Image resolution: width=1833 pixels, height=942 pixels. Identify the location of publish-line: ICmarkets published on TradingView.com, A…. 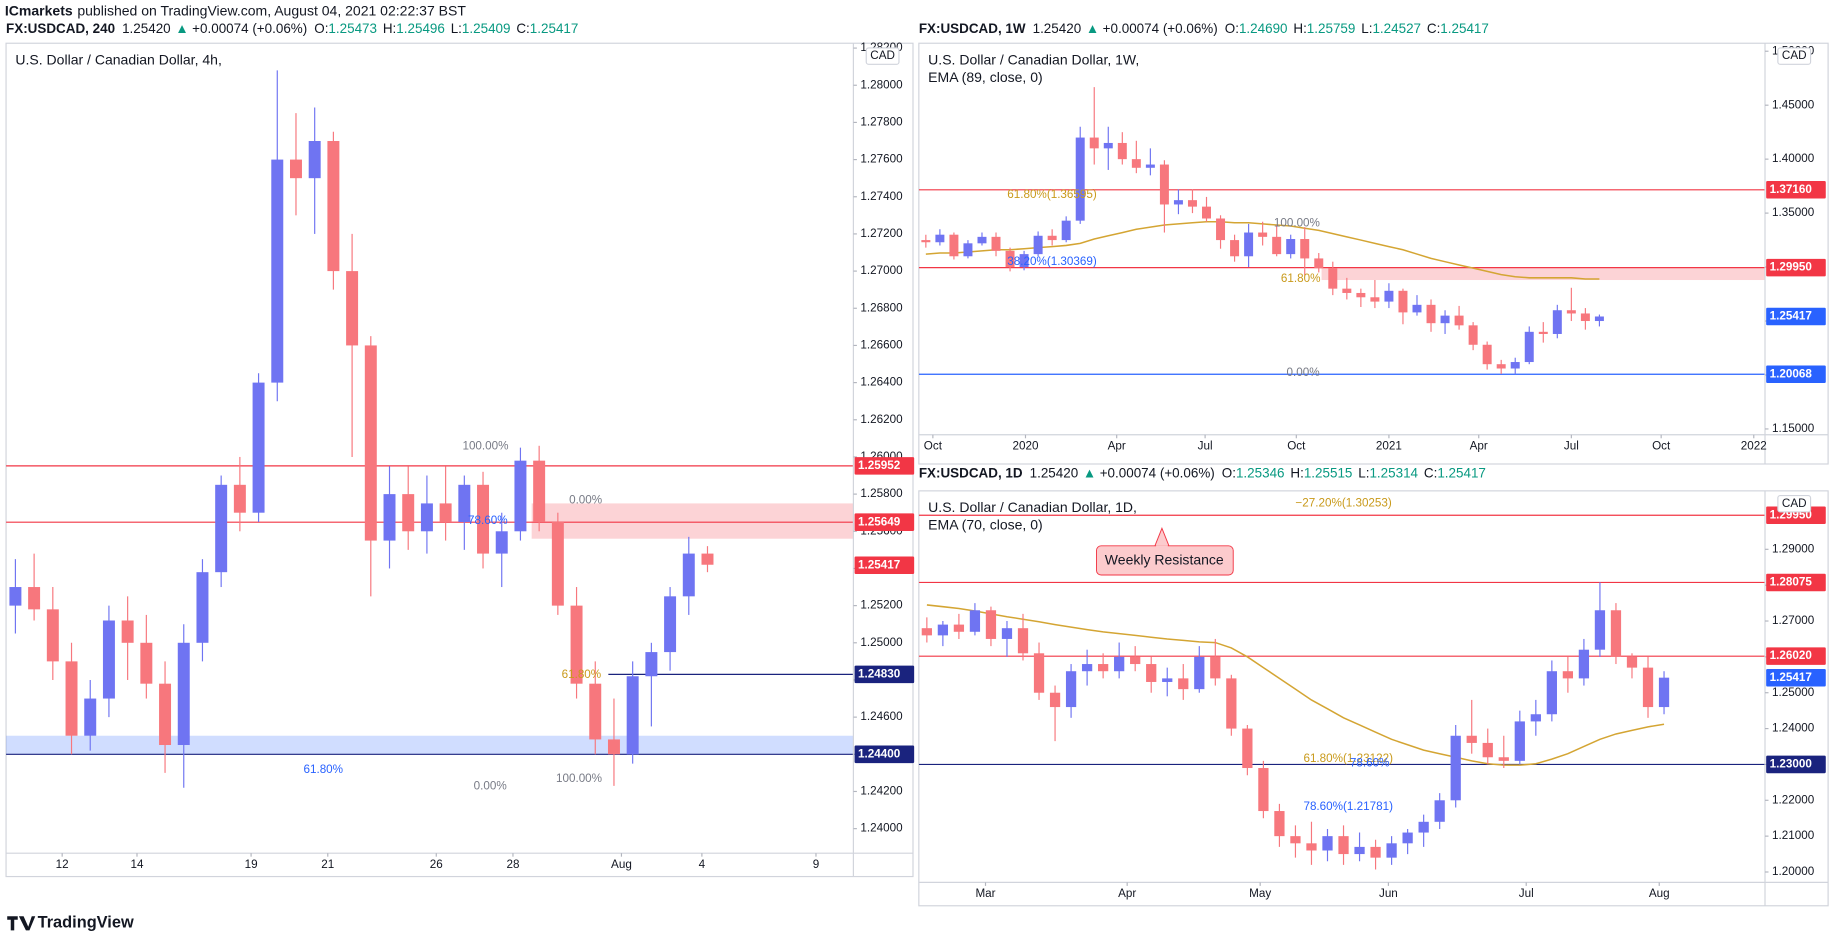
(235, 10).